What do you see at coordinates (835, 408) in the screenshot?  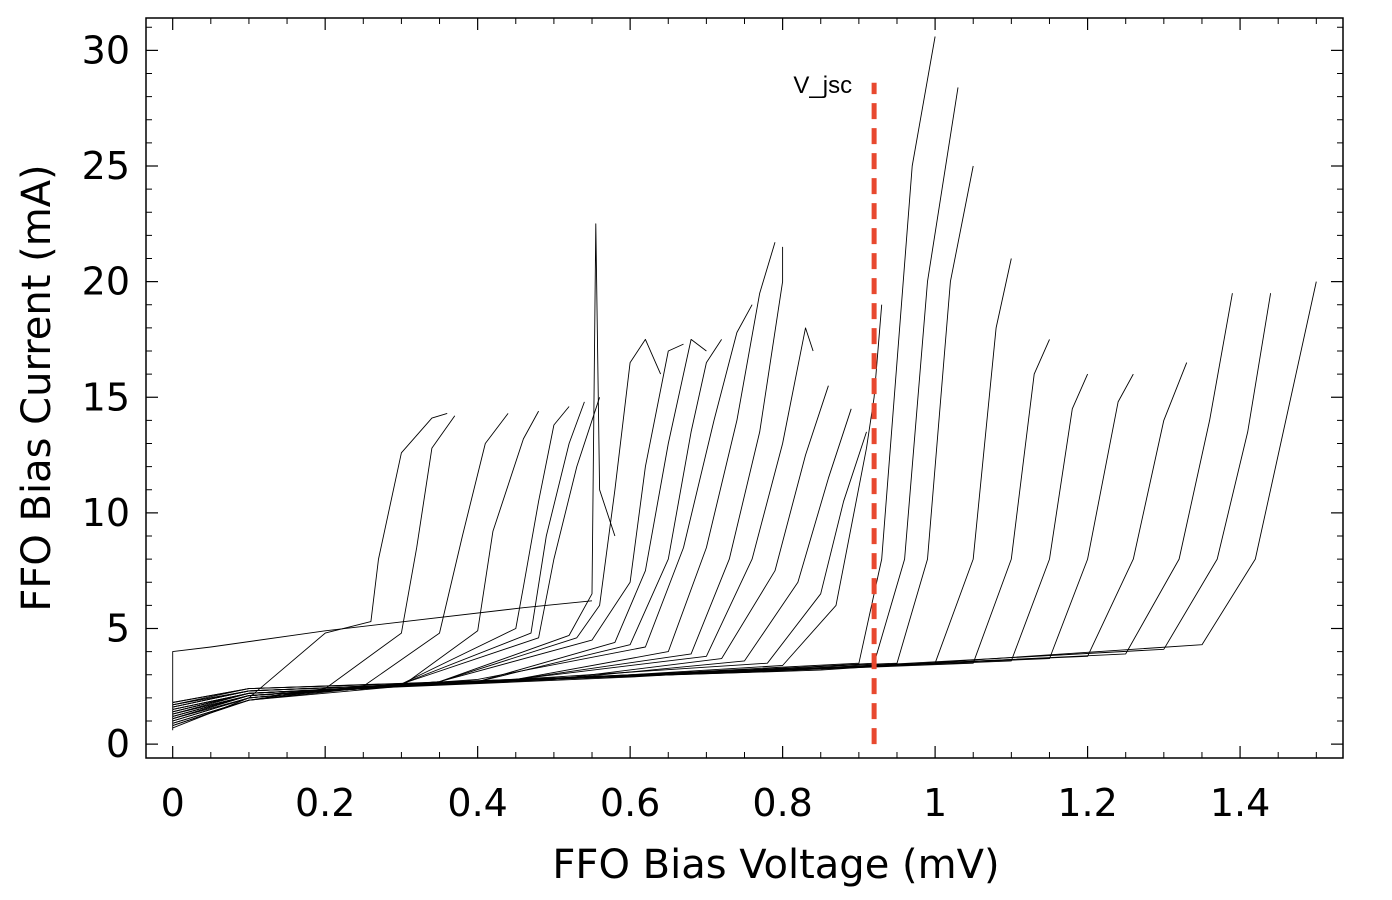 I see `v-jsc-reference: V_jsc` at bounding box center [835, 408].